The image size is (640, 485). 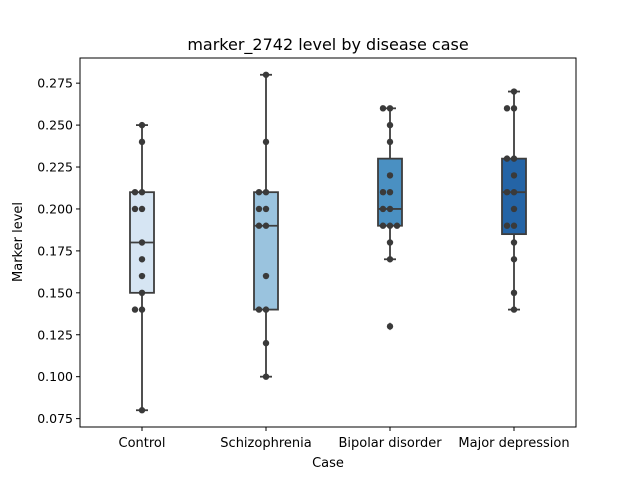 I want to click on x-axis-label: Case, so click(x=328, y=463).